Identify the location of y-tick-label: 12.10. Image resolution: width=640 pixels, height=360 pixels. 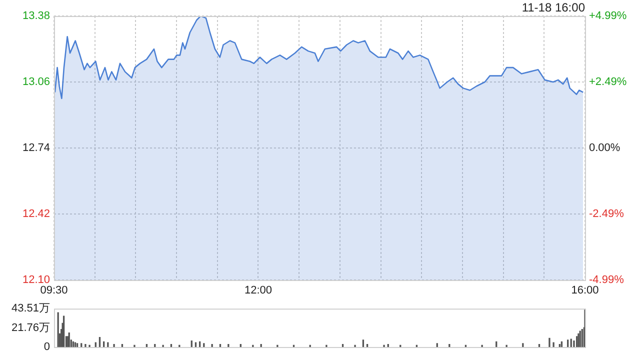
(36, 280).